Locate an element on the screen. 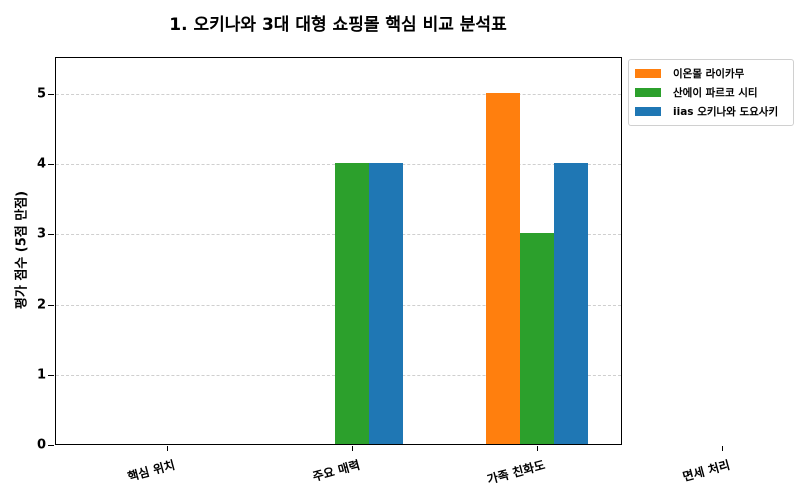 The image size is (800, 500). legend-item: iias 오키나와 도요사키 is located at coordinates (711, 111).